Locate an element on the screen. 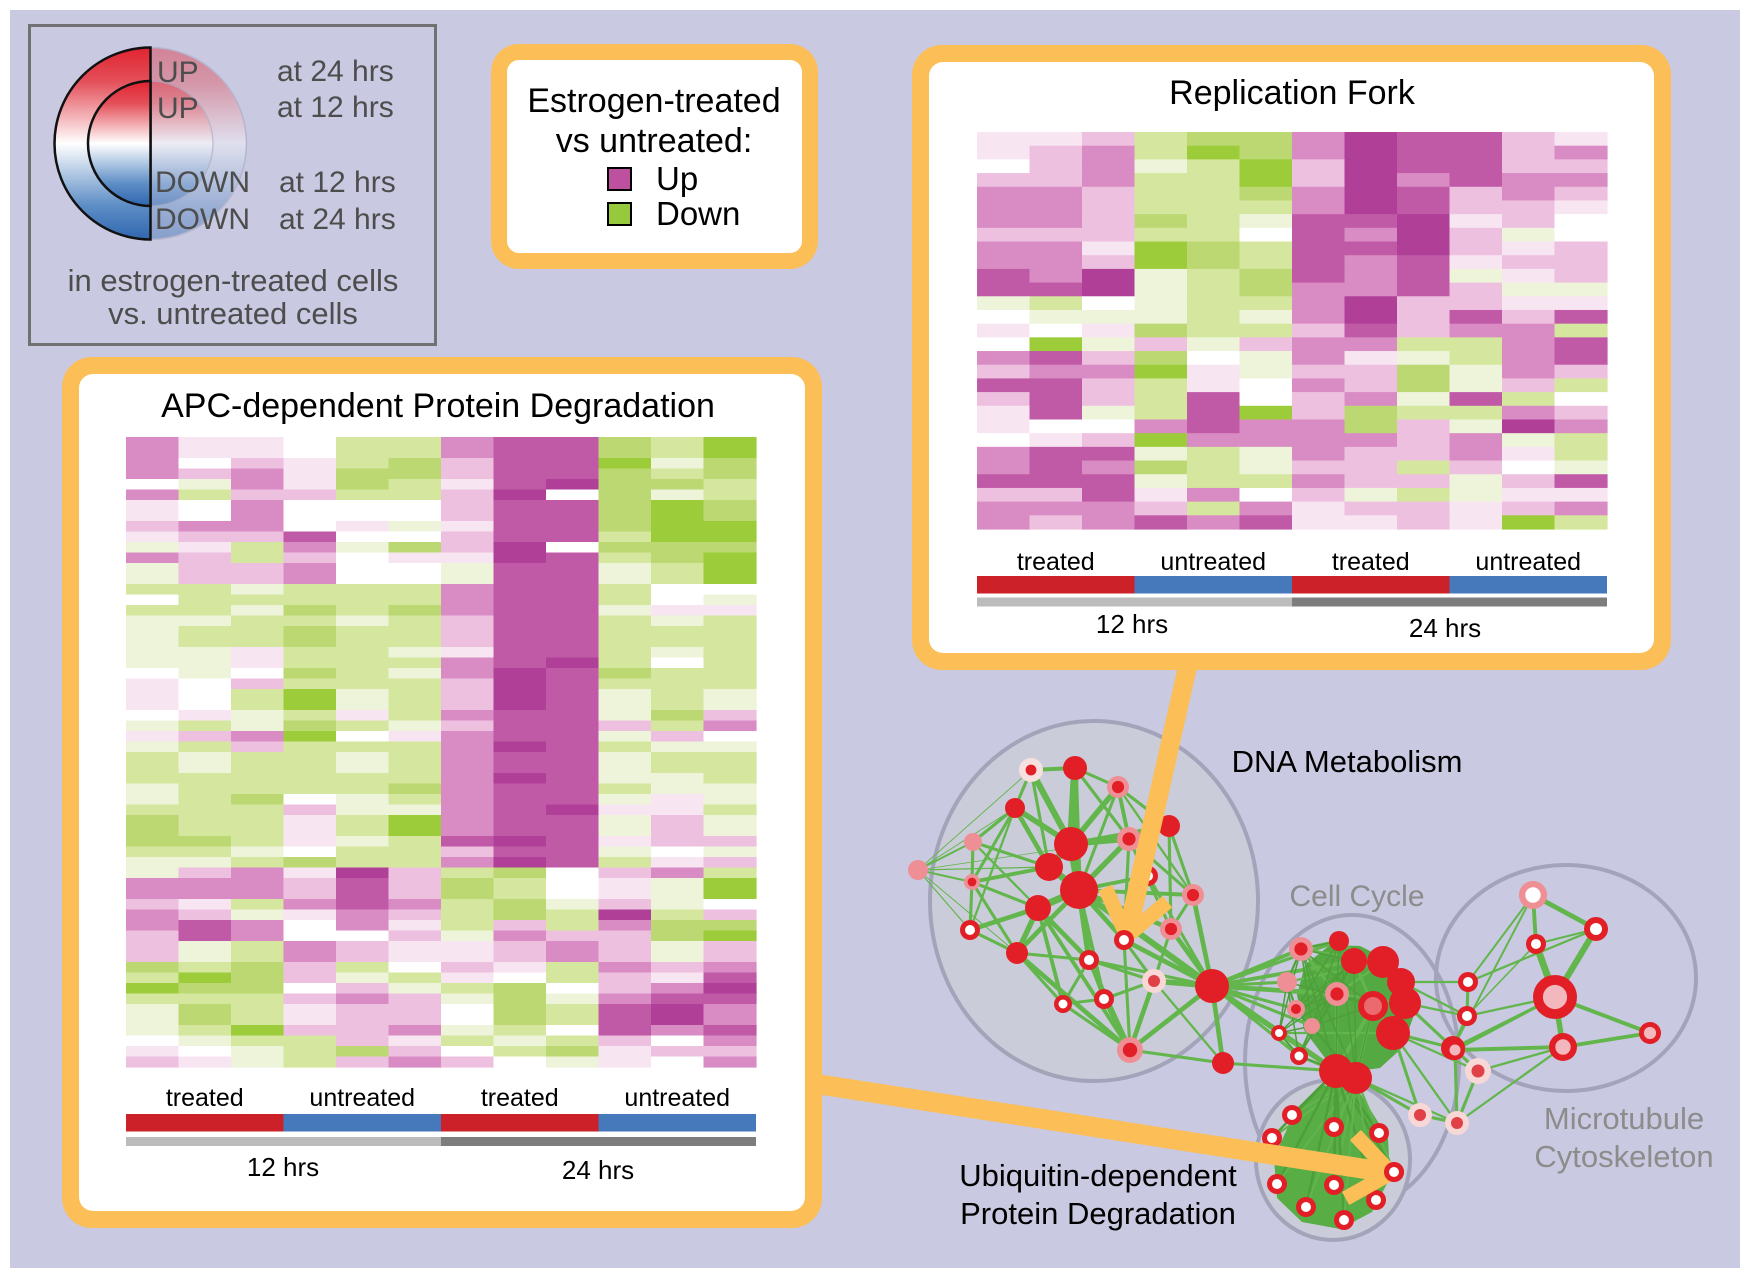 This screenshot has width=1750, height=1279. svg-text: Microtubule is located at coordinates (1624, 1118).